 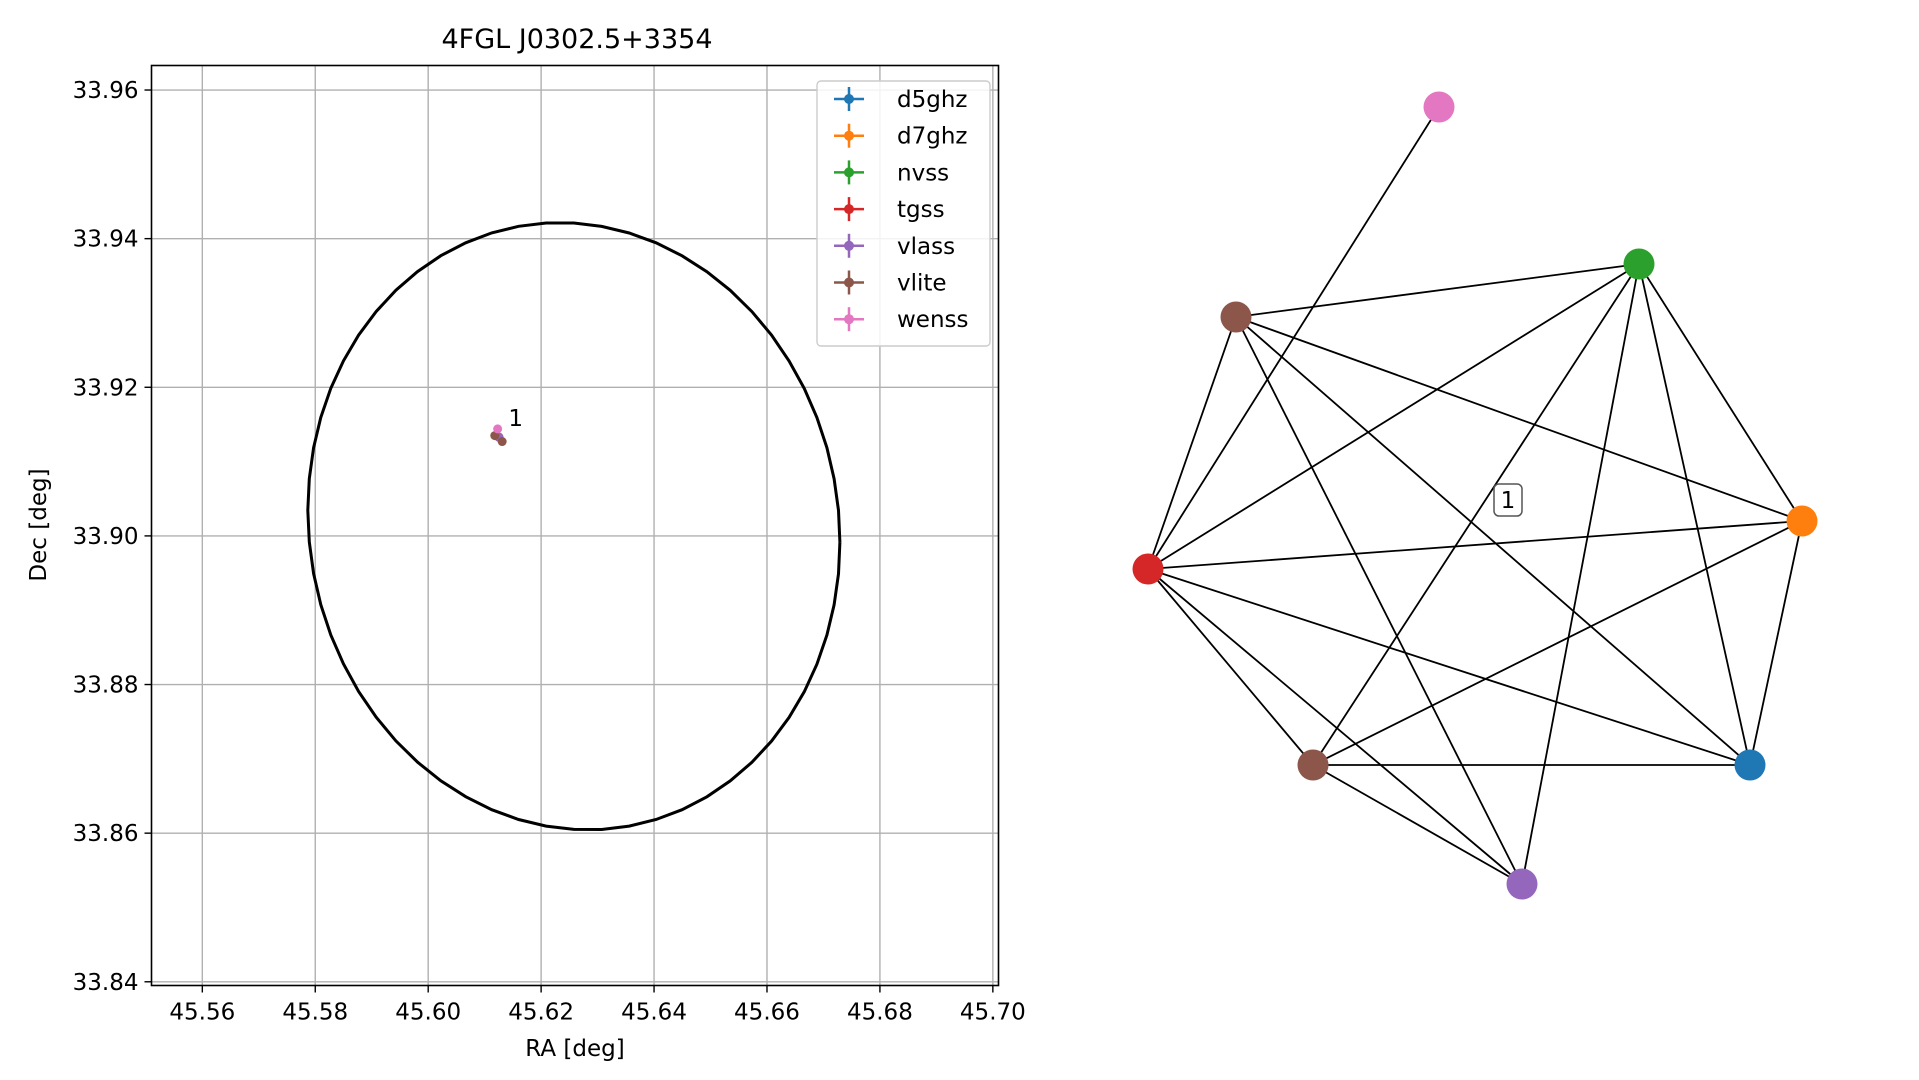 I want to click on legend-label: d7ghz, so click(x=932, y=137).